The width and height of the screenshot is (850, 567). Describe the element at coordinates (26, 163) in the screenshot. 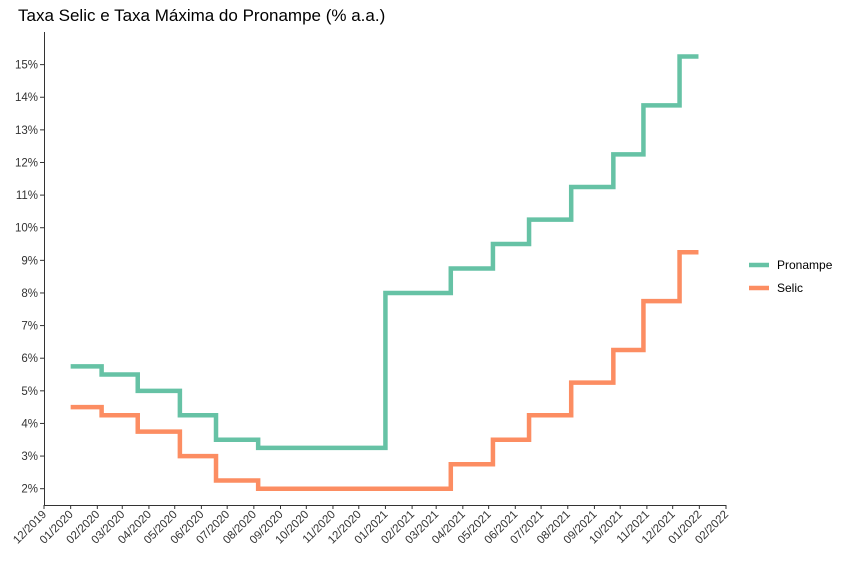

I see `y-tick-label: 12%` at that location.